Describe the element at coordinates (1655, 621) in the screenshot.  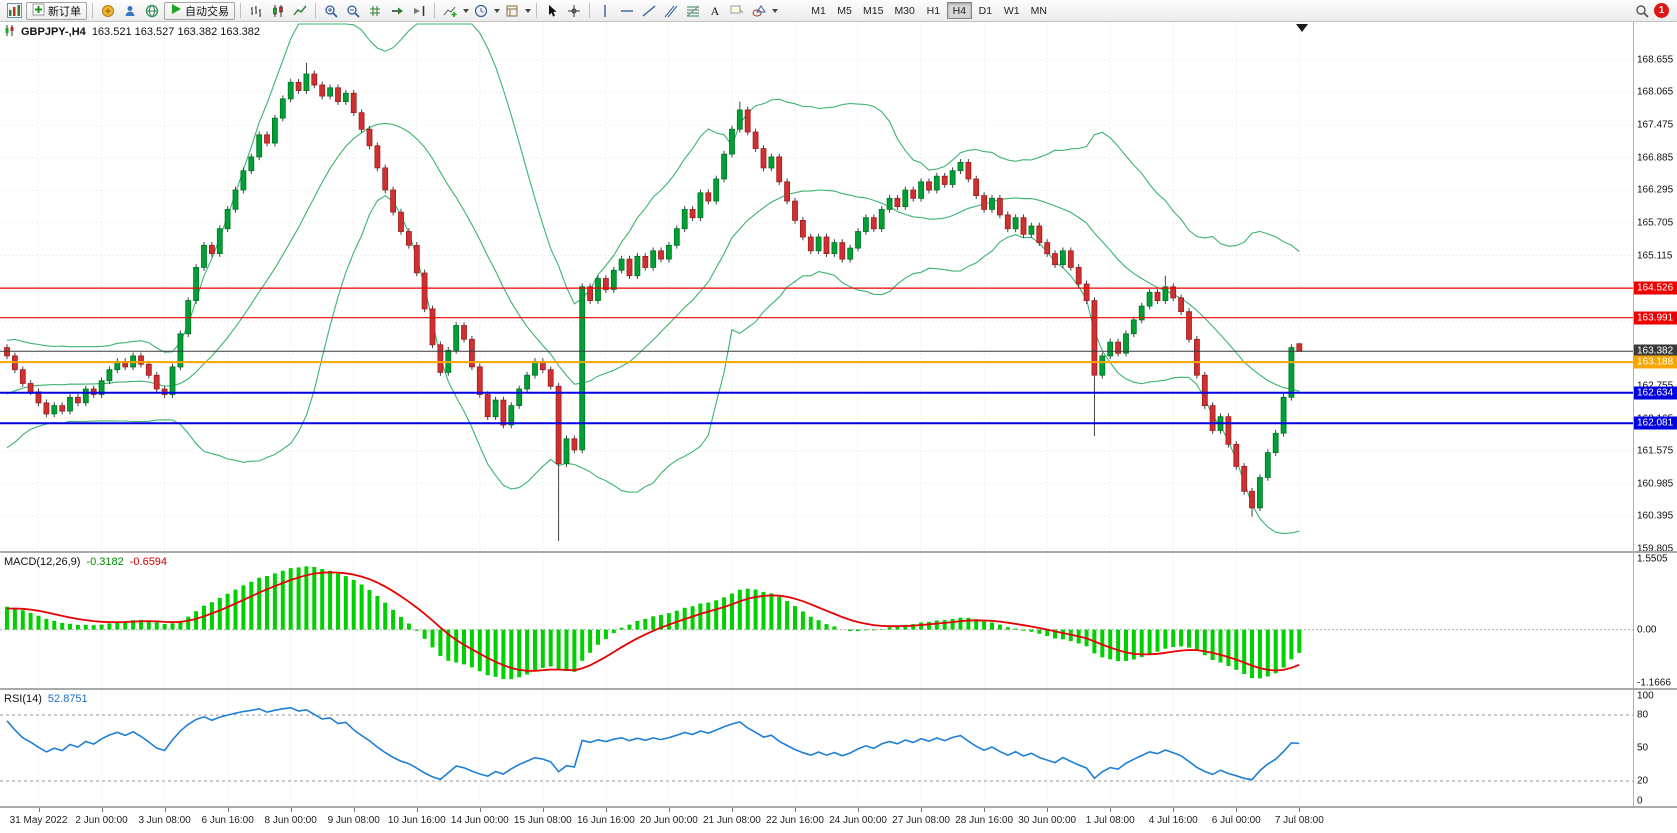
I see `macd-axis: 1.5505 0.00 -1.1666` at that location.